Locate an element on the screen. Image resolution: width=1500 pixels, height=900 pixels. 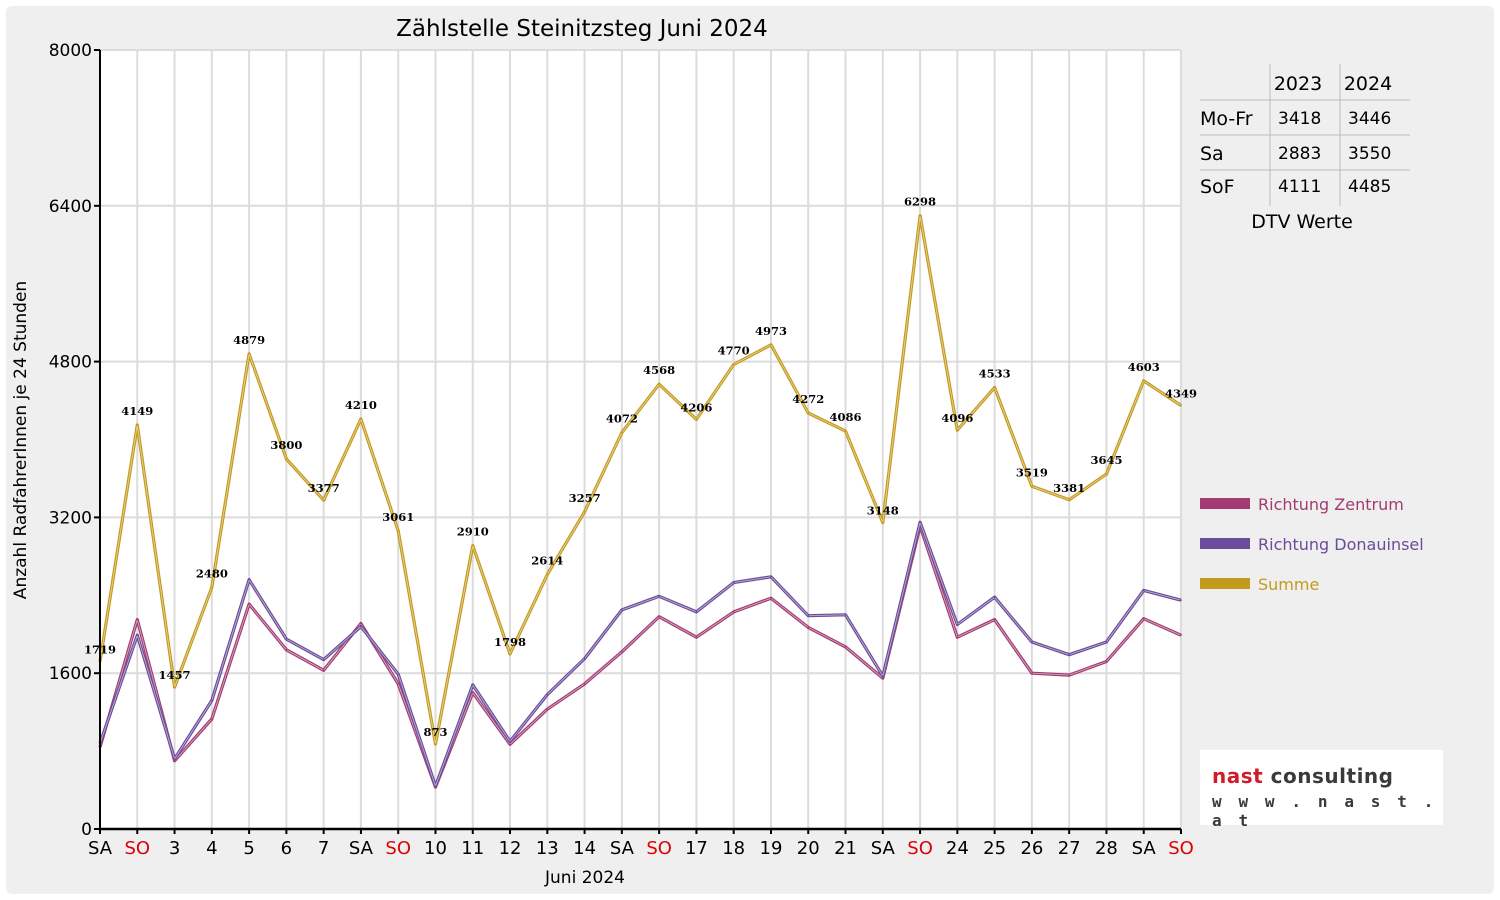
nast-consulting-logo: nast consulting w w w . n a s t . a t is located at coordinates (1321, 790).